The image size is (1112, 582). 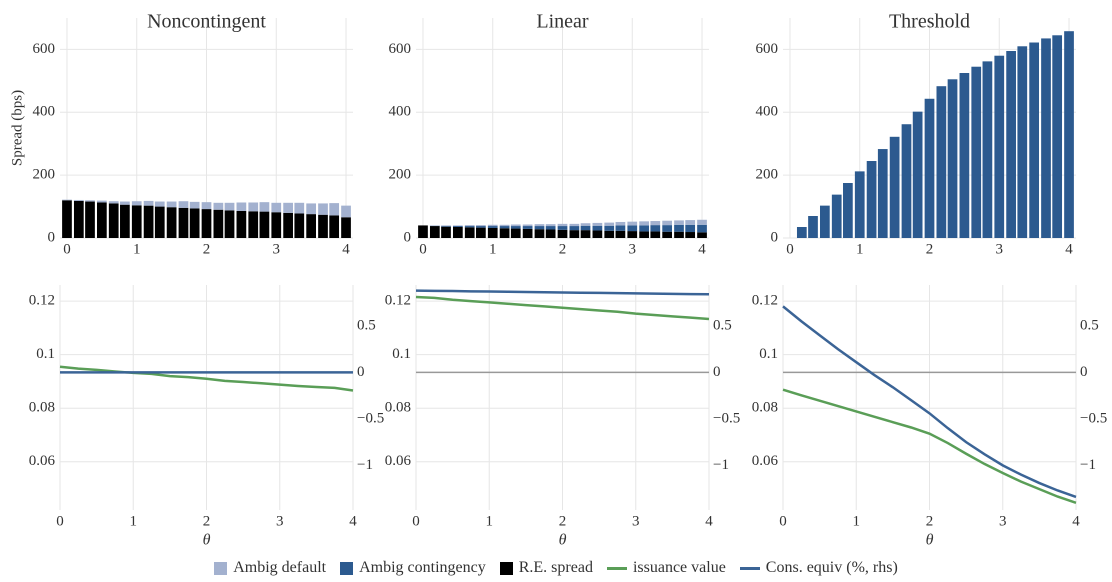 I want to click on bar-series: R.E. spread, so click(x=206, y=219).